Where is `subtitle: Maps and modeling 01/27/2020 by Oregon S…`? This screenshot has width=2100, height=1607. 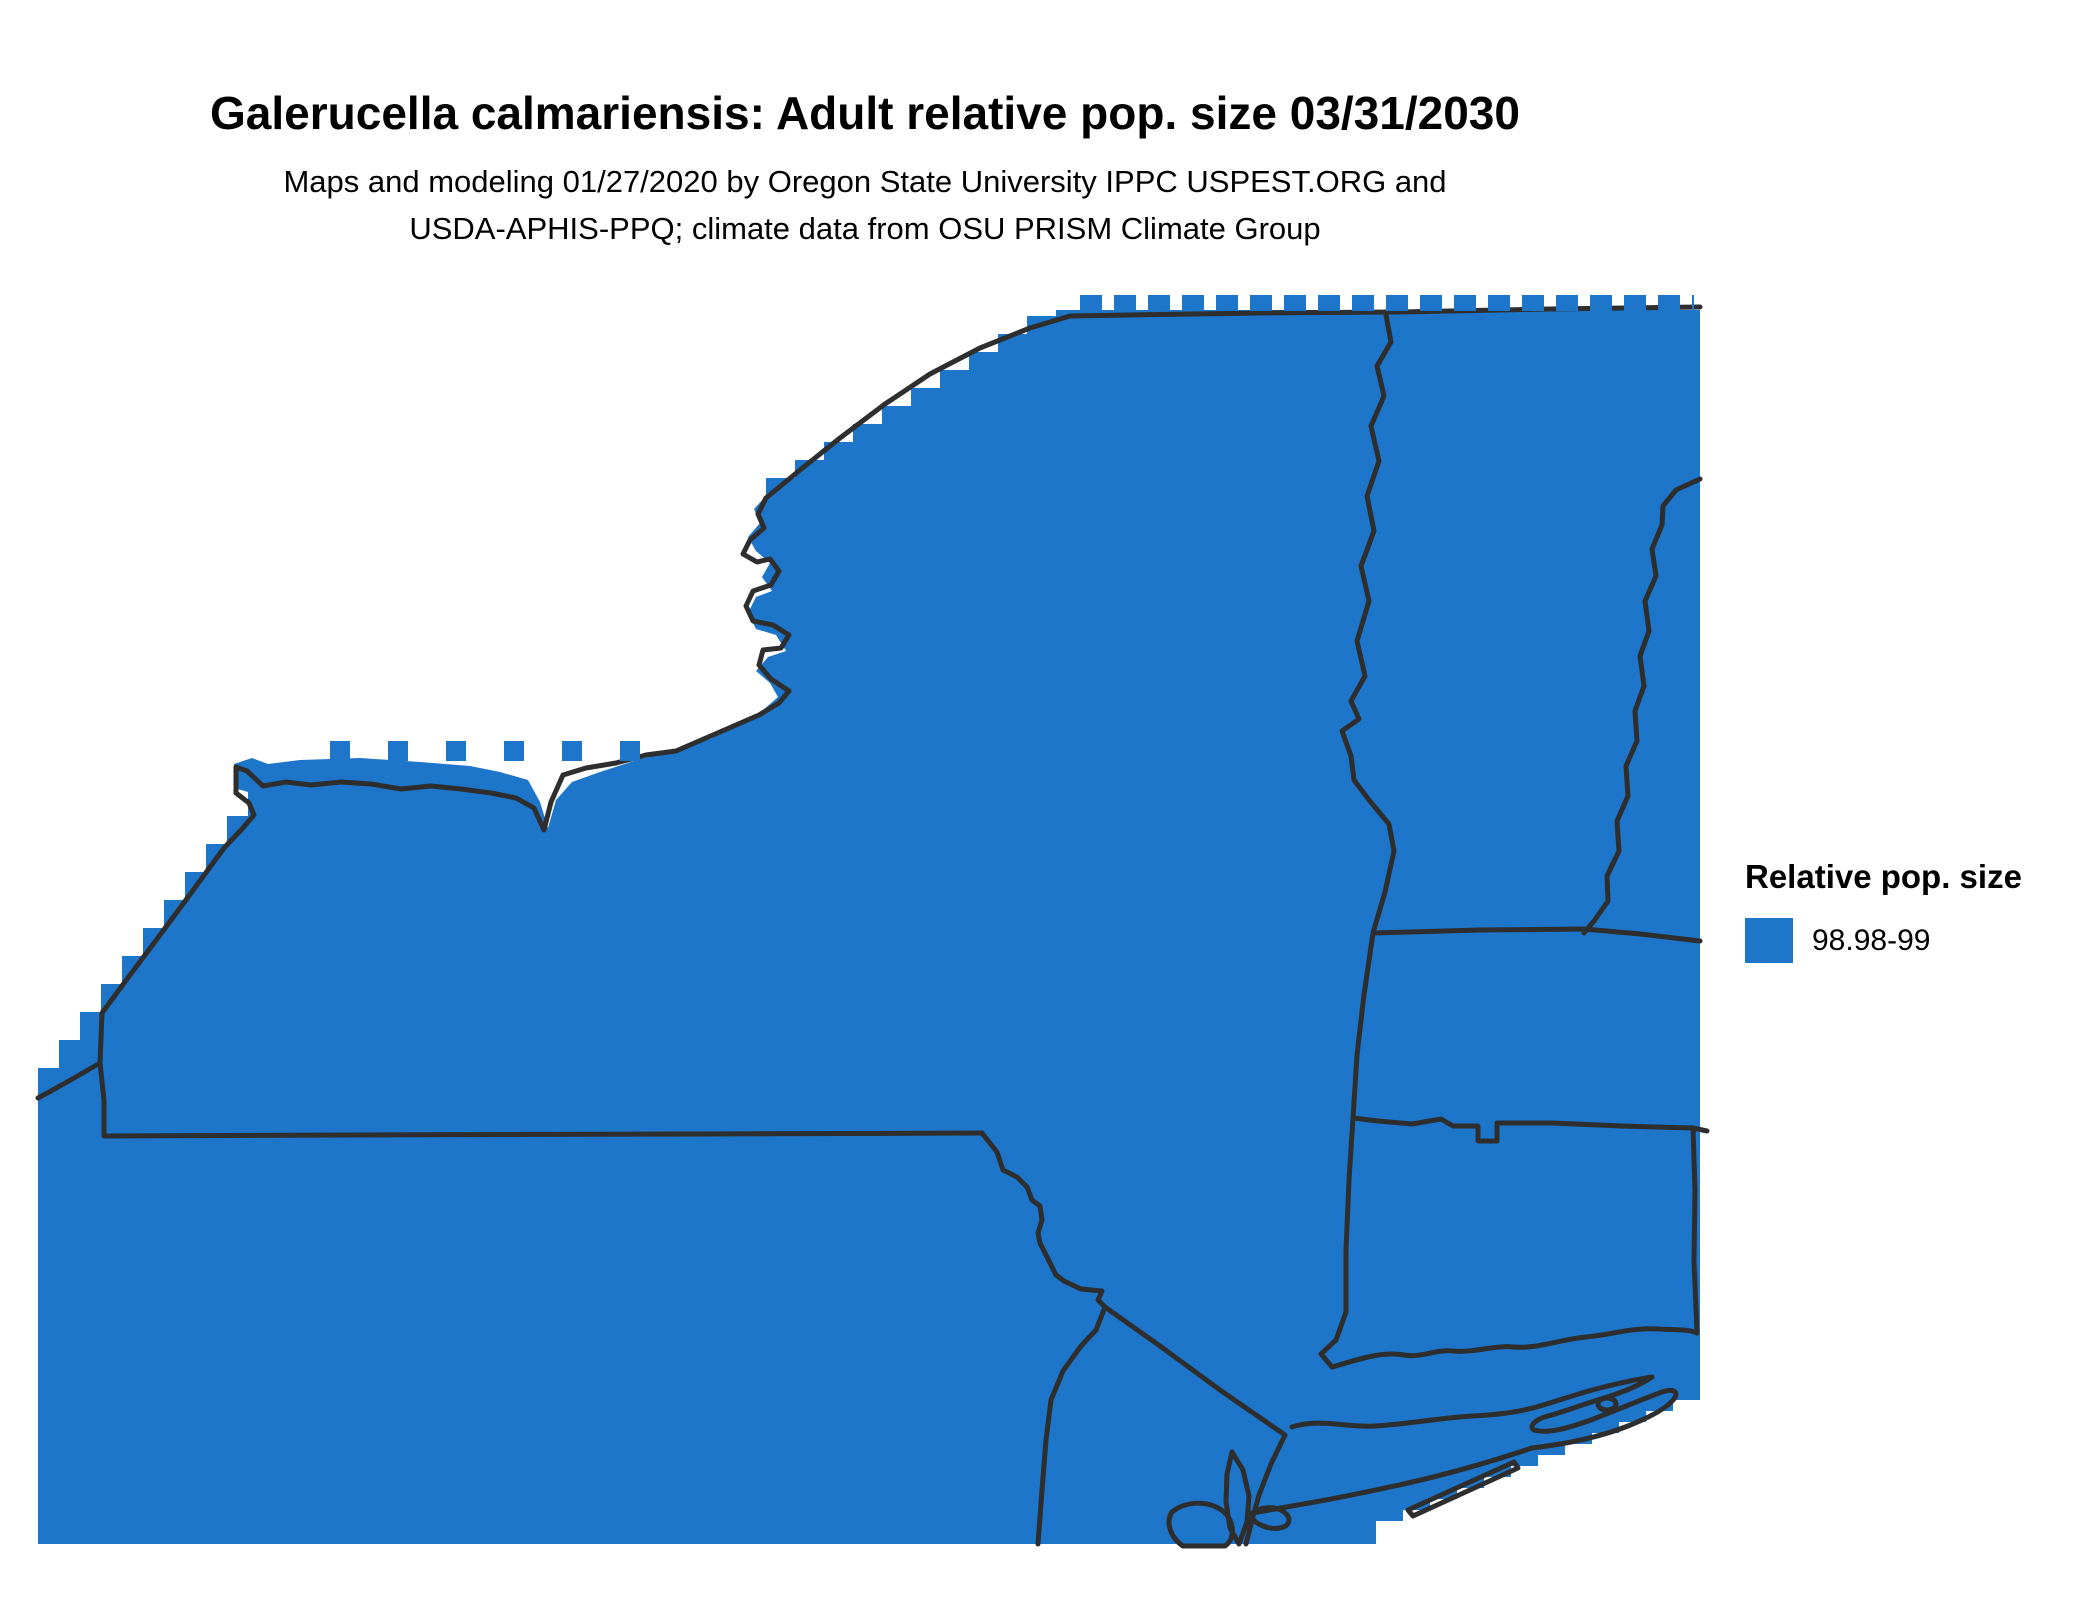 subtitle: Maps and modeling 01/27/2020 by Oregon S… is located at coordinates (865, 205).